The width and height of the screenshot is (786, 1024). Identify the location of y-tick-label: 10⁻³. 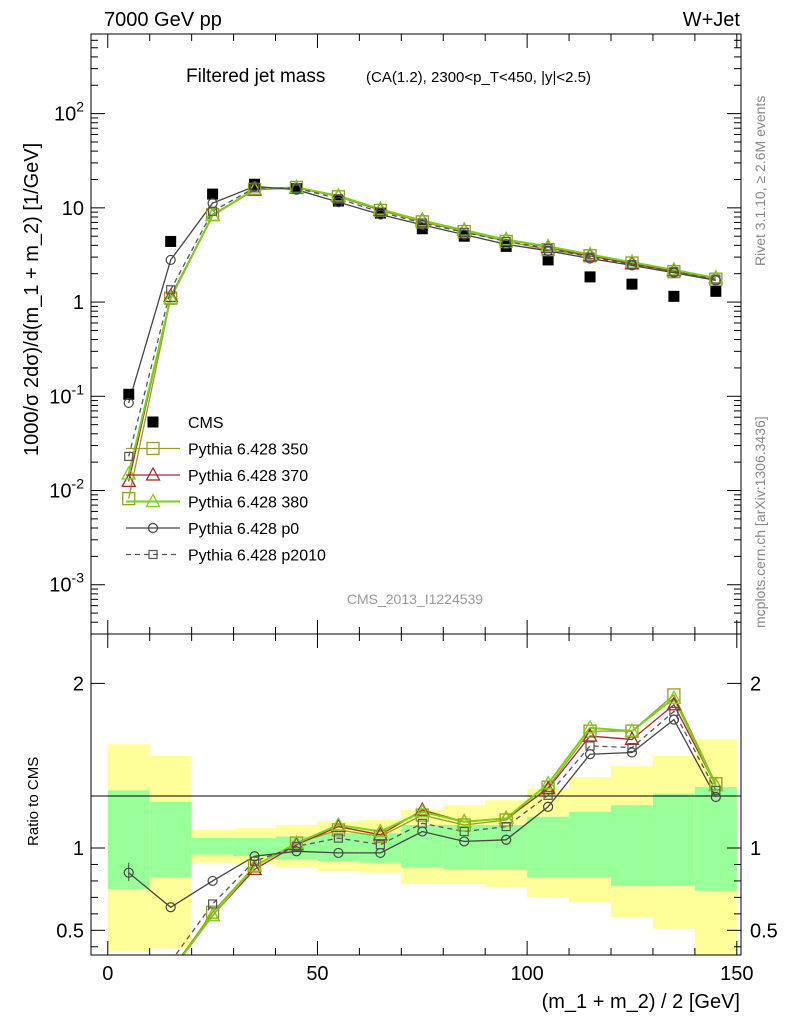
(66, 583).